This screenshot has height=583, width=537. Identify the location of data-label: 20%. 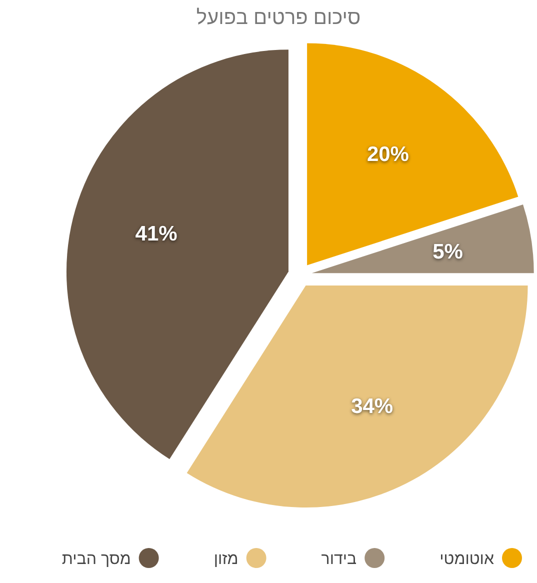
(388, 154).